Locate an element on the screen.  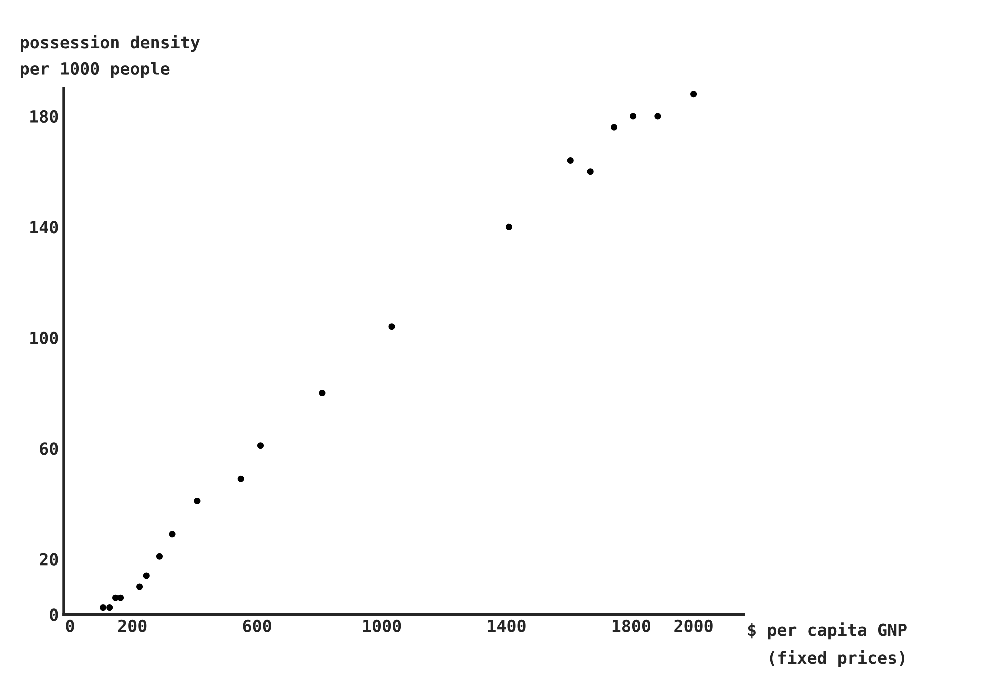
y-axis-title: possession density per 1000 people is located at coordinates (110, 56).